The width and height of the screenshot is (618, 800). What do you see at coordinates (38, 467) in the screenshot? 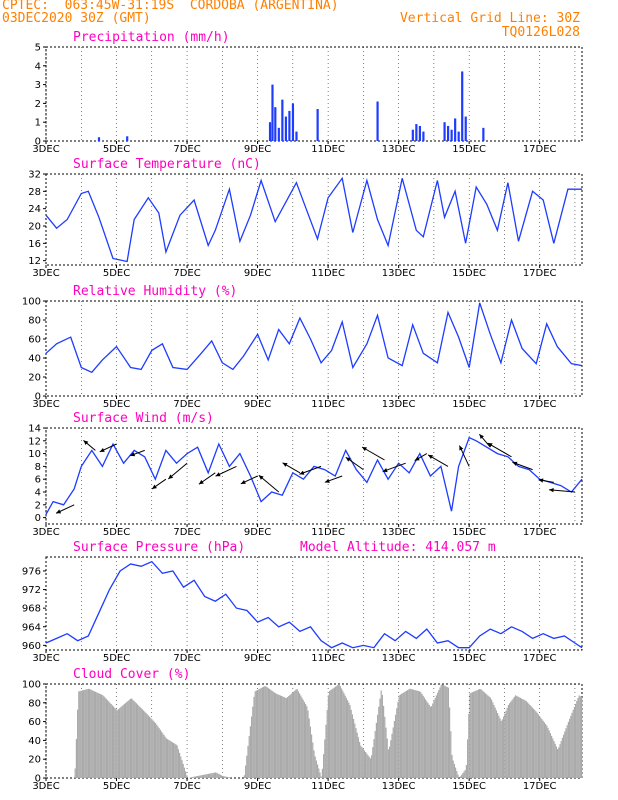
I see `wind-ytick-label: 8` at bounding box center [38, 467].